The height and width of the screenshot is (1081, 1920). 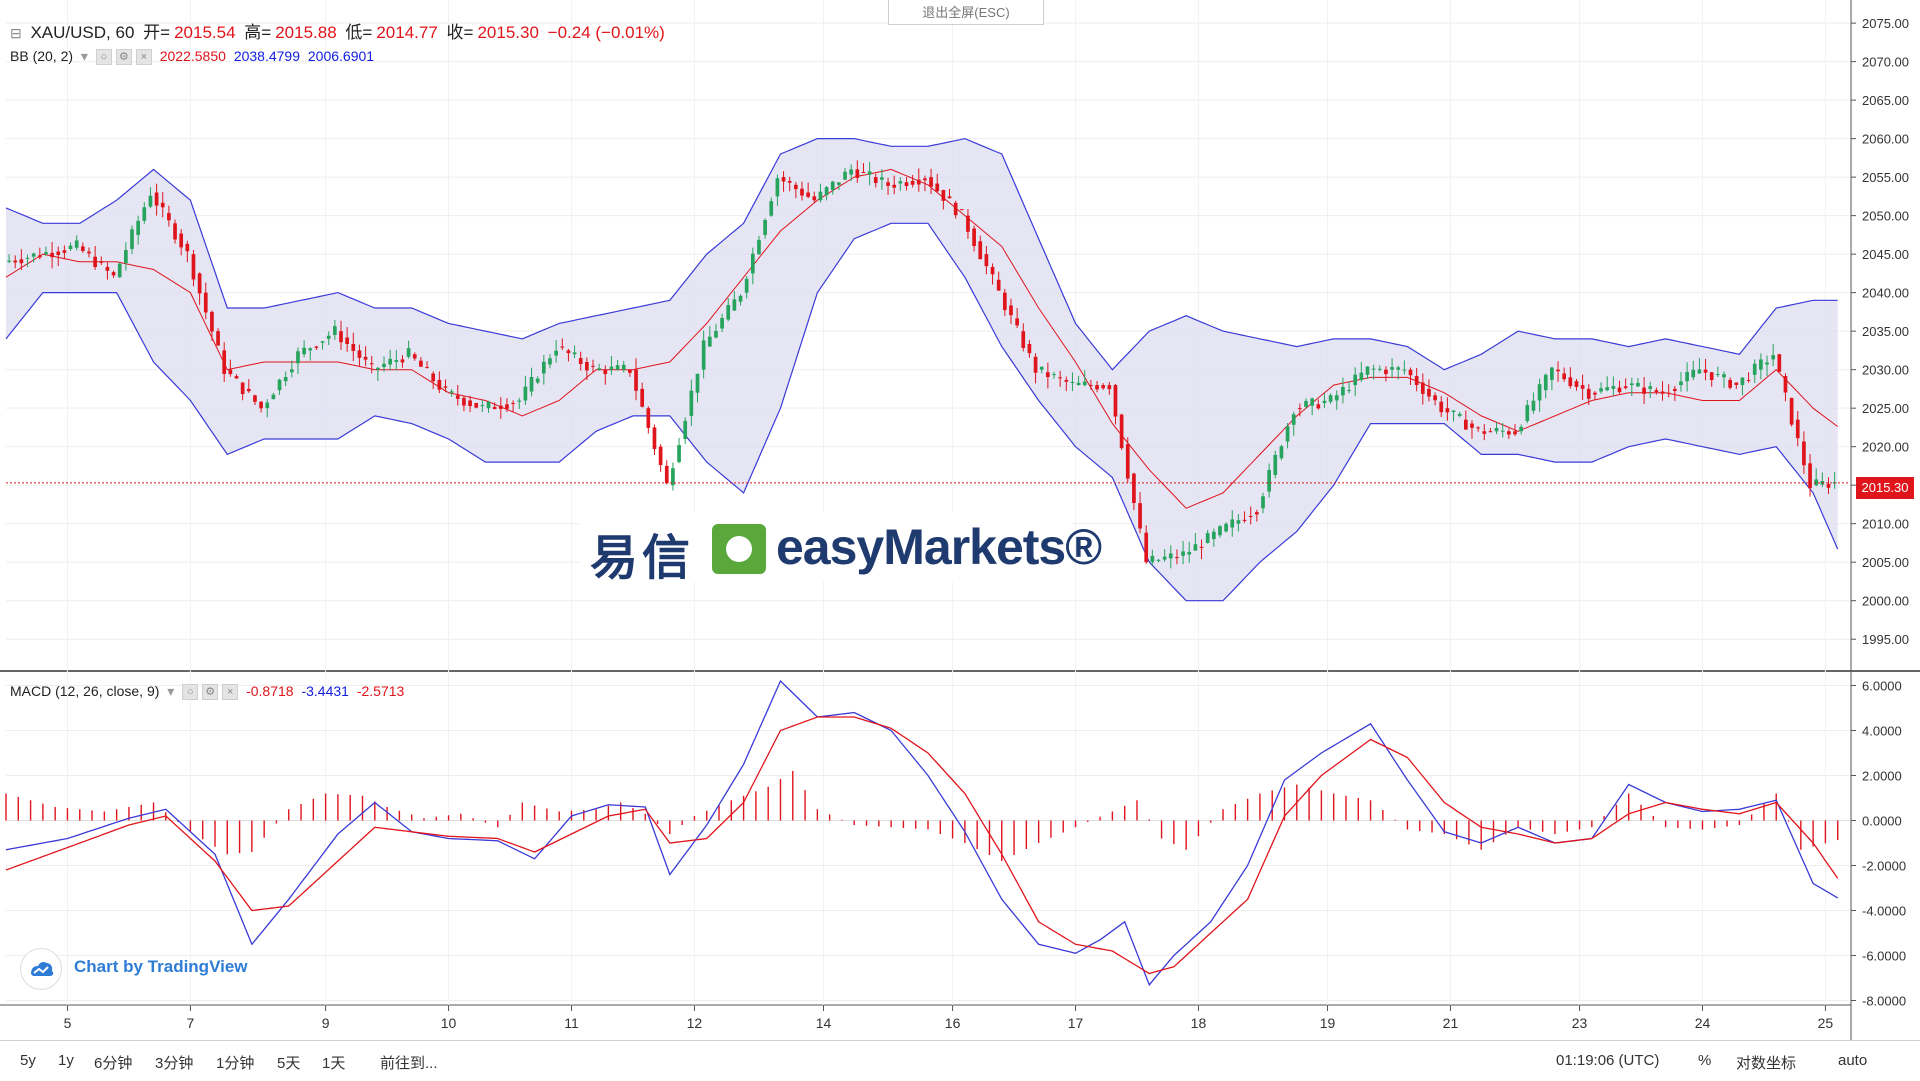 What do you see at coordinates (334, 1063) in the screenshot?
I see `range-1d-button: 1天` at bounding box center [334, 1063].